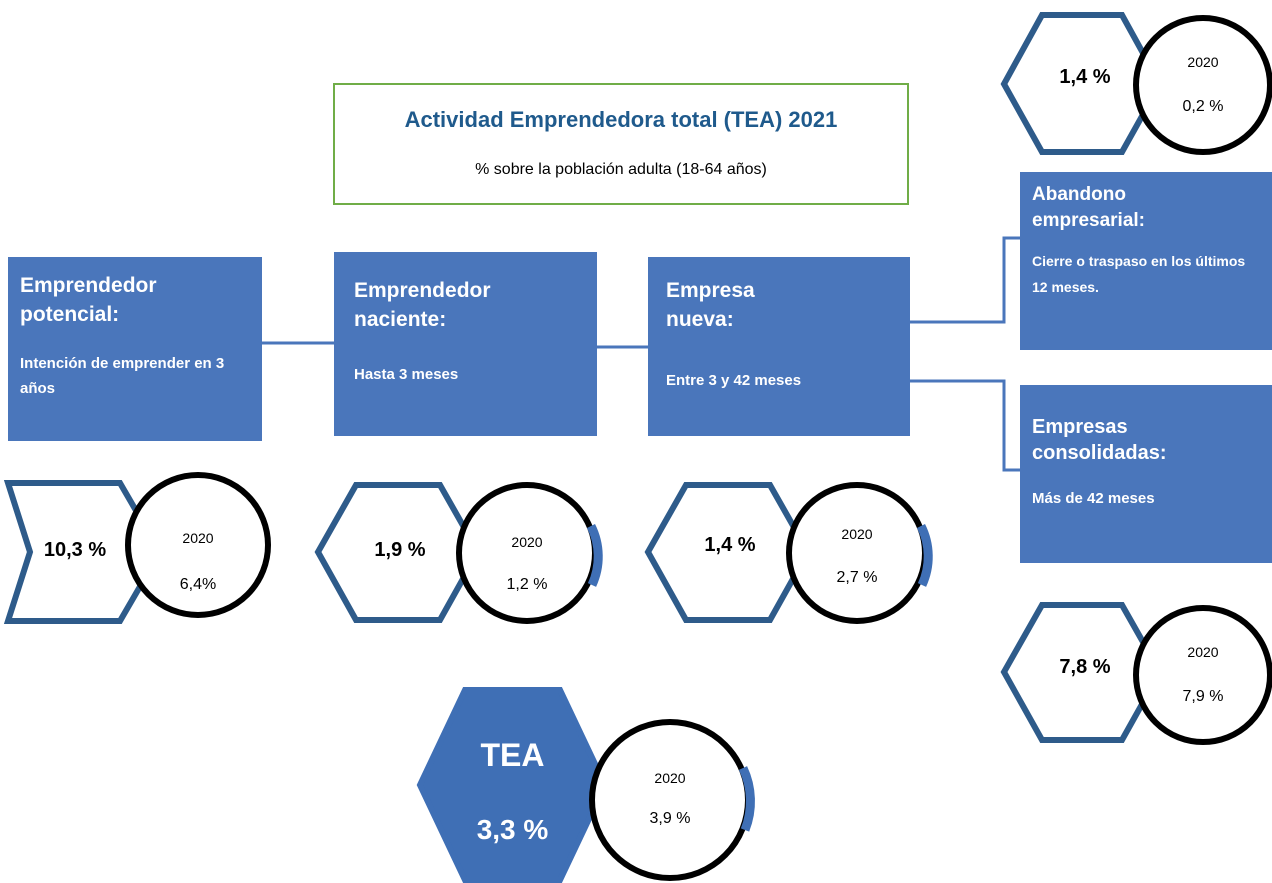  Describe the element at coordinates (512, 754) in the screenshot. I see `tea-label: TEA` at that location.